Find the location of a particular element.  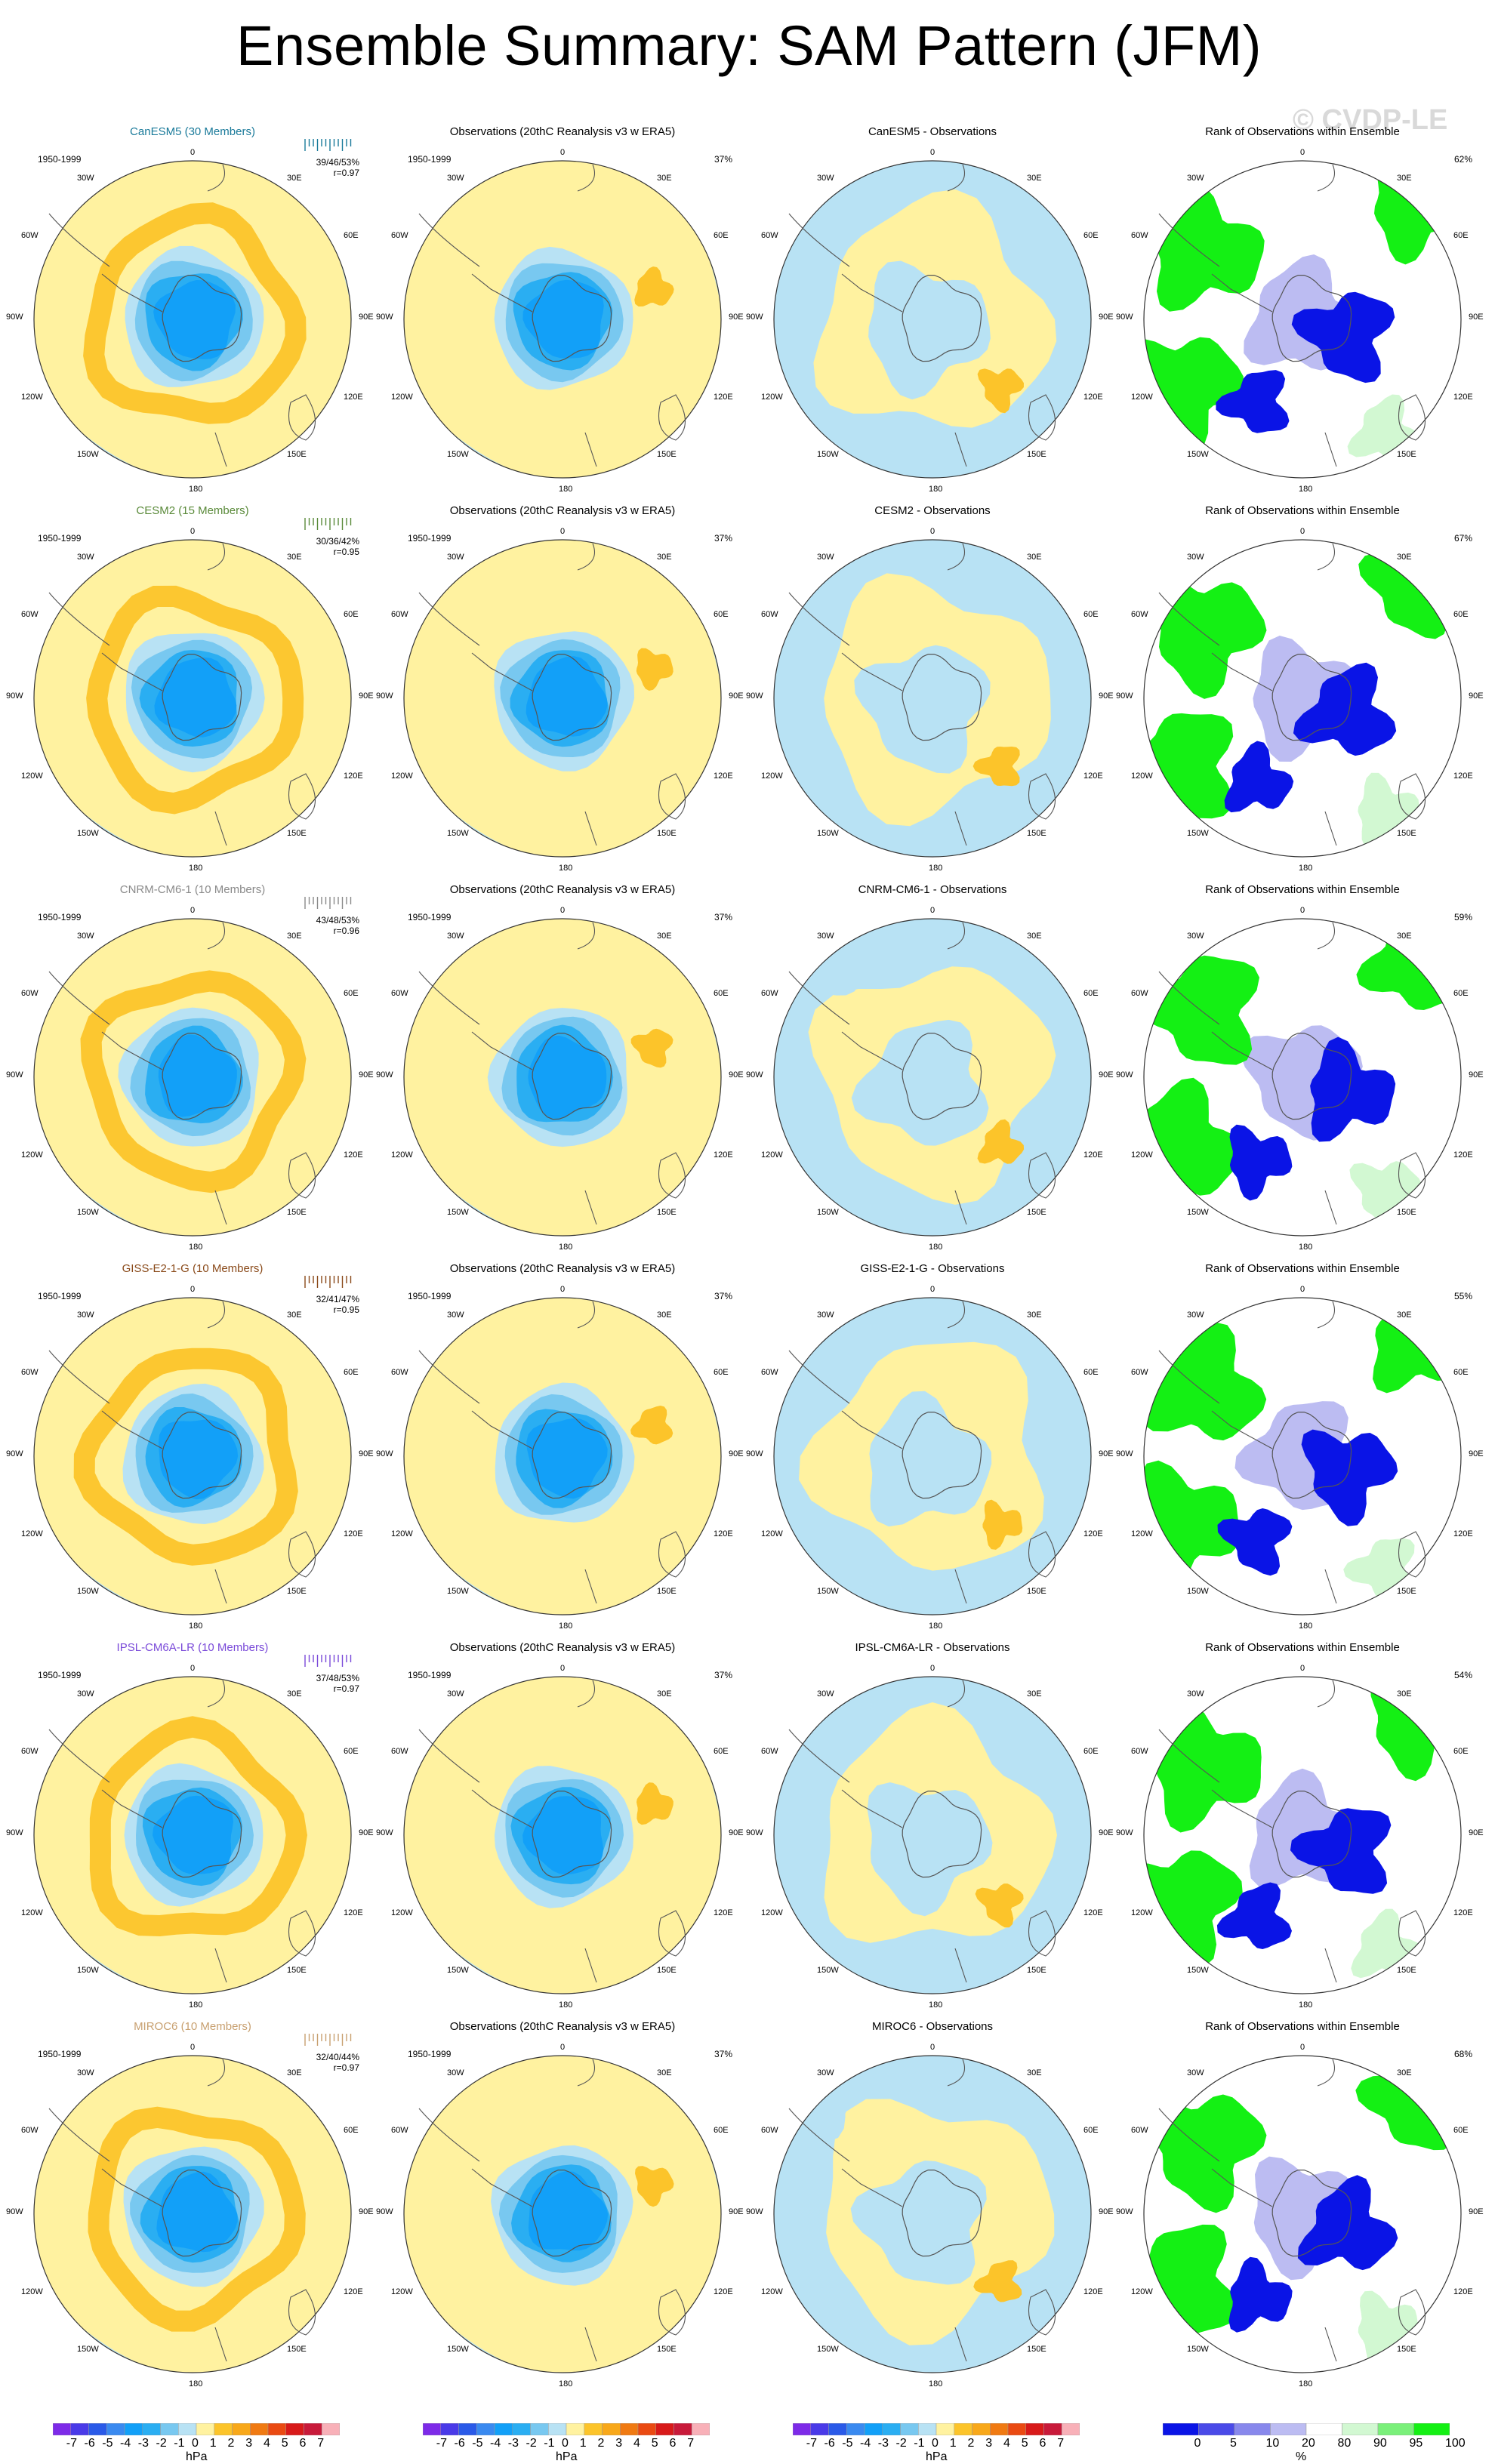

colorbar-tick-label: -7 is located at coordinates (811, 2443).